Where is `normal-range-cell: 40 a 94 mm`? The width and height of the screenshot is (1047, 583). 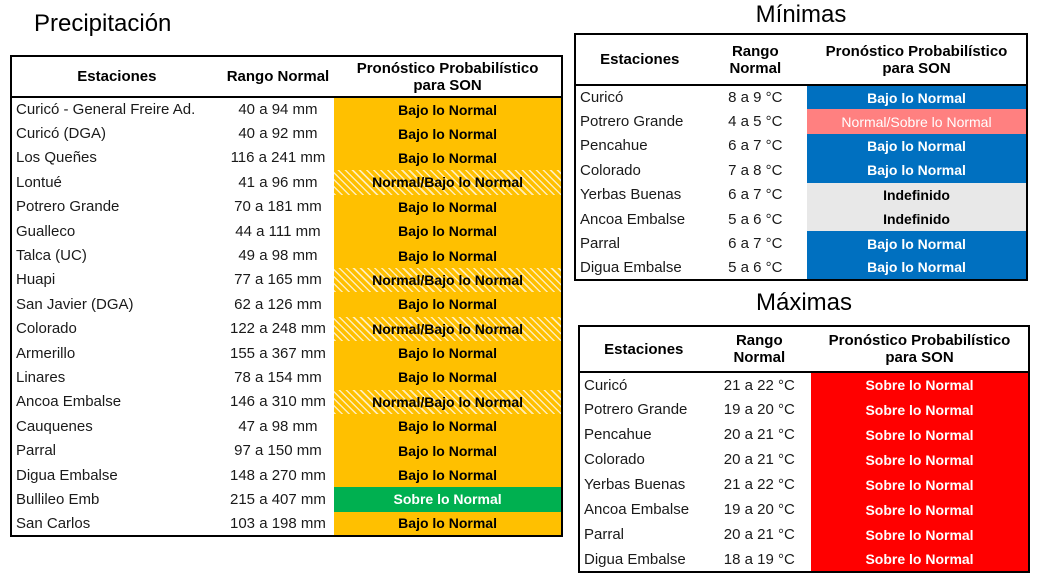 normal-range-cell: 40 a 94 mm is located at coordinates (278, 110).